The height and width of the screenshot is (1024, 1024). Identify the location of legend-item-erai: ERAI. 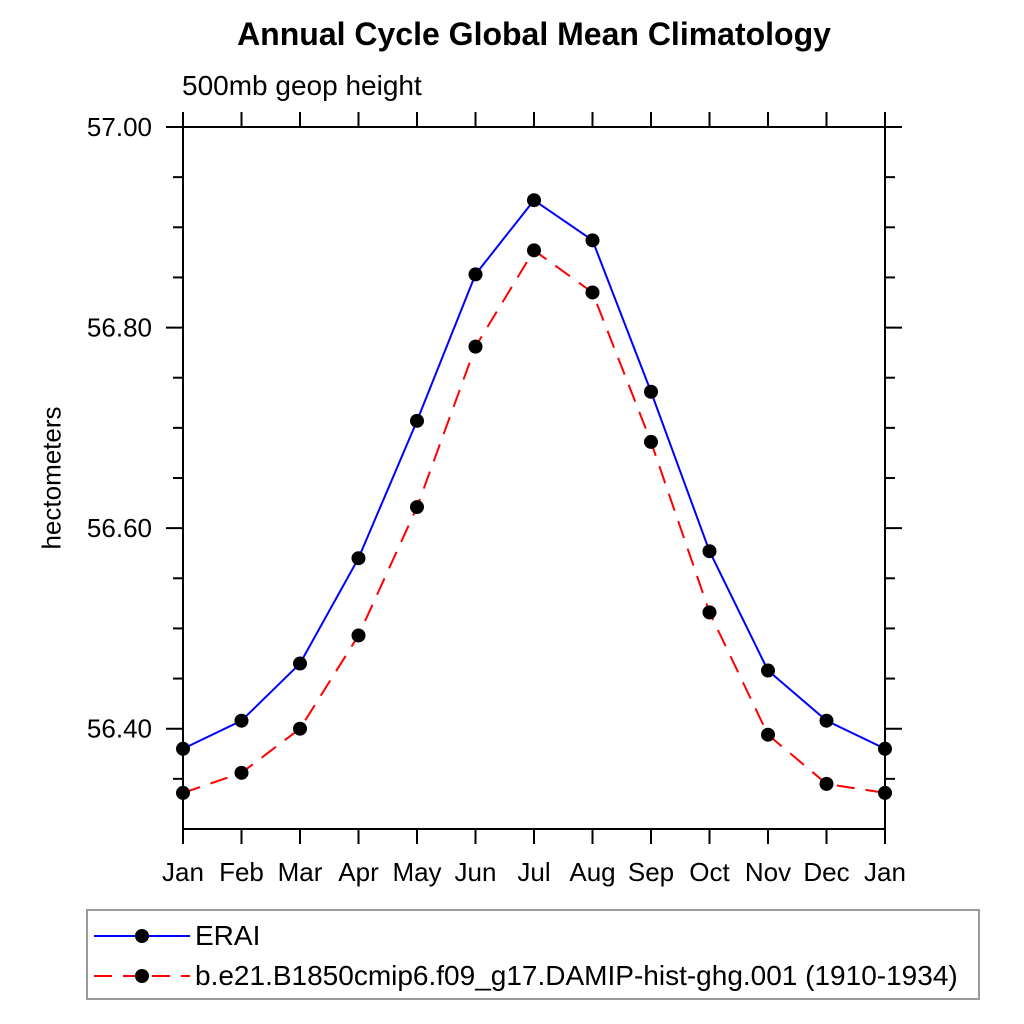
(177, 936).